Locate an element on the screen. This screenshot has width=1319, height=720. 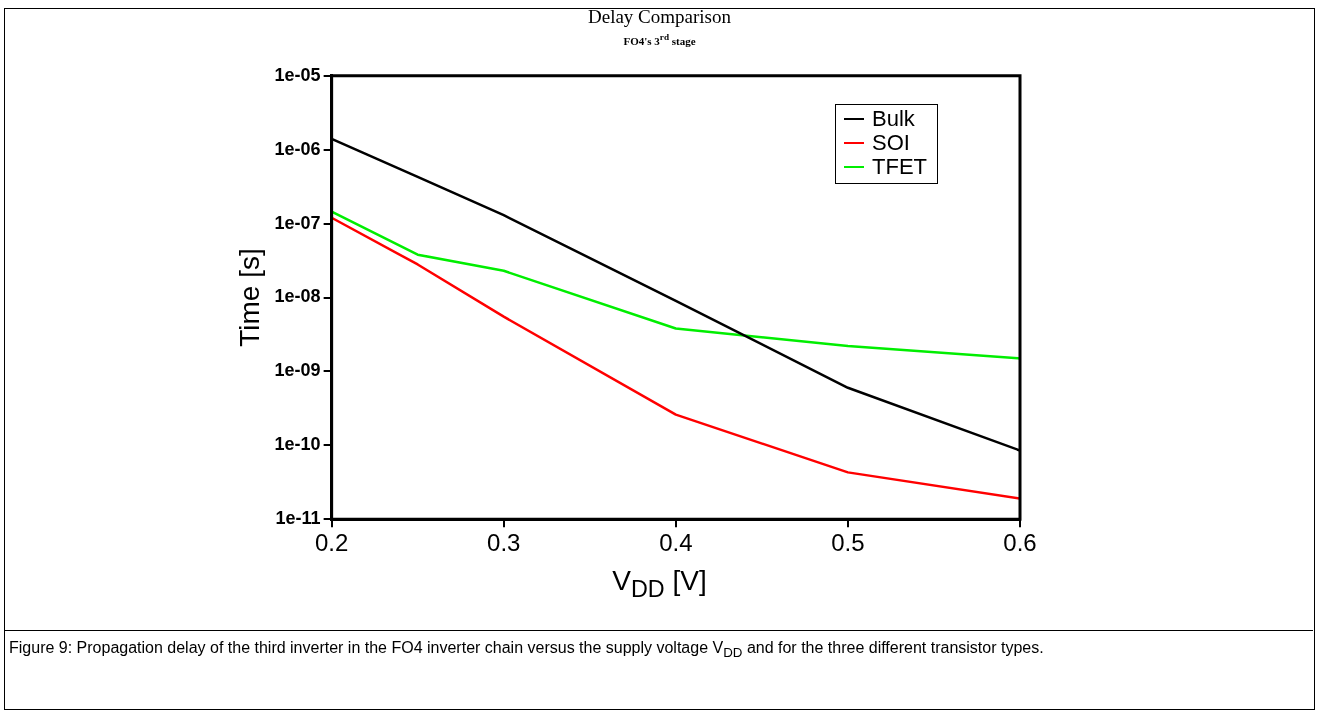
x-tick-label: 0.6 is located at coordinates (1020, 543).